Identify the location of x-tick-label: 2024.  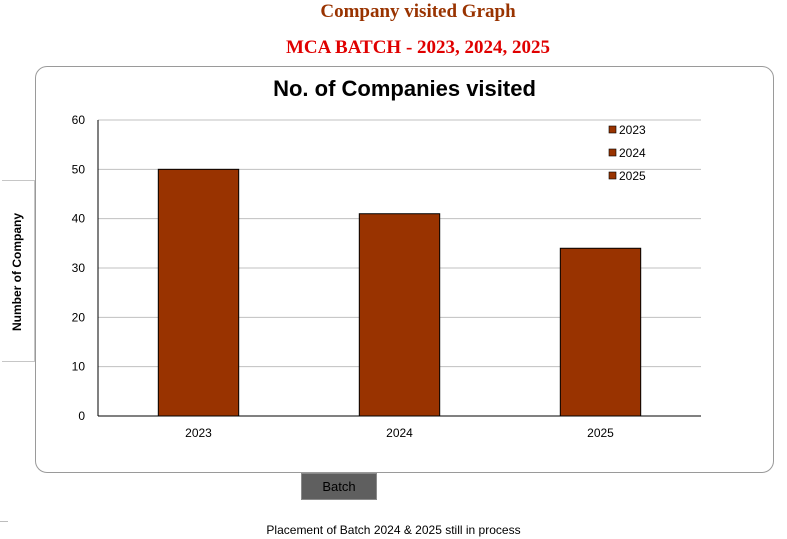
(399, 433).